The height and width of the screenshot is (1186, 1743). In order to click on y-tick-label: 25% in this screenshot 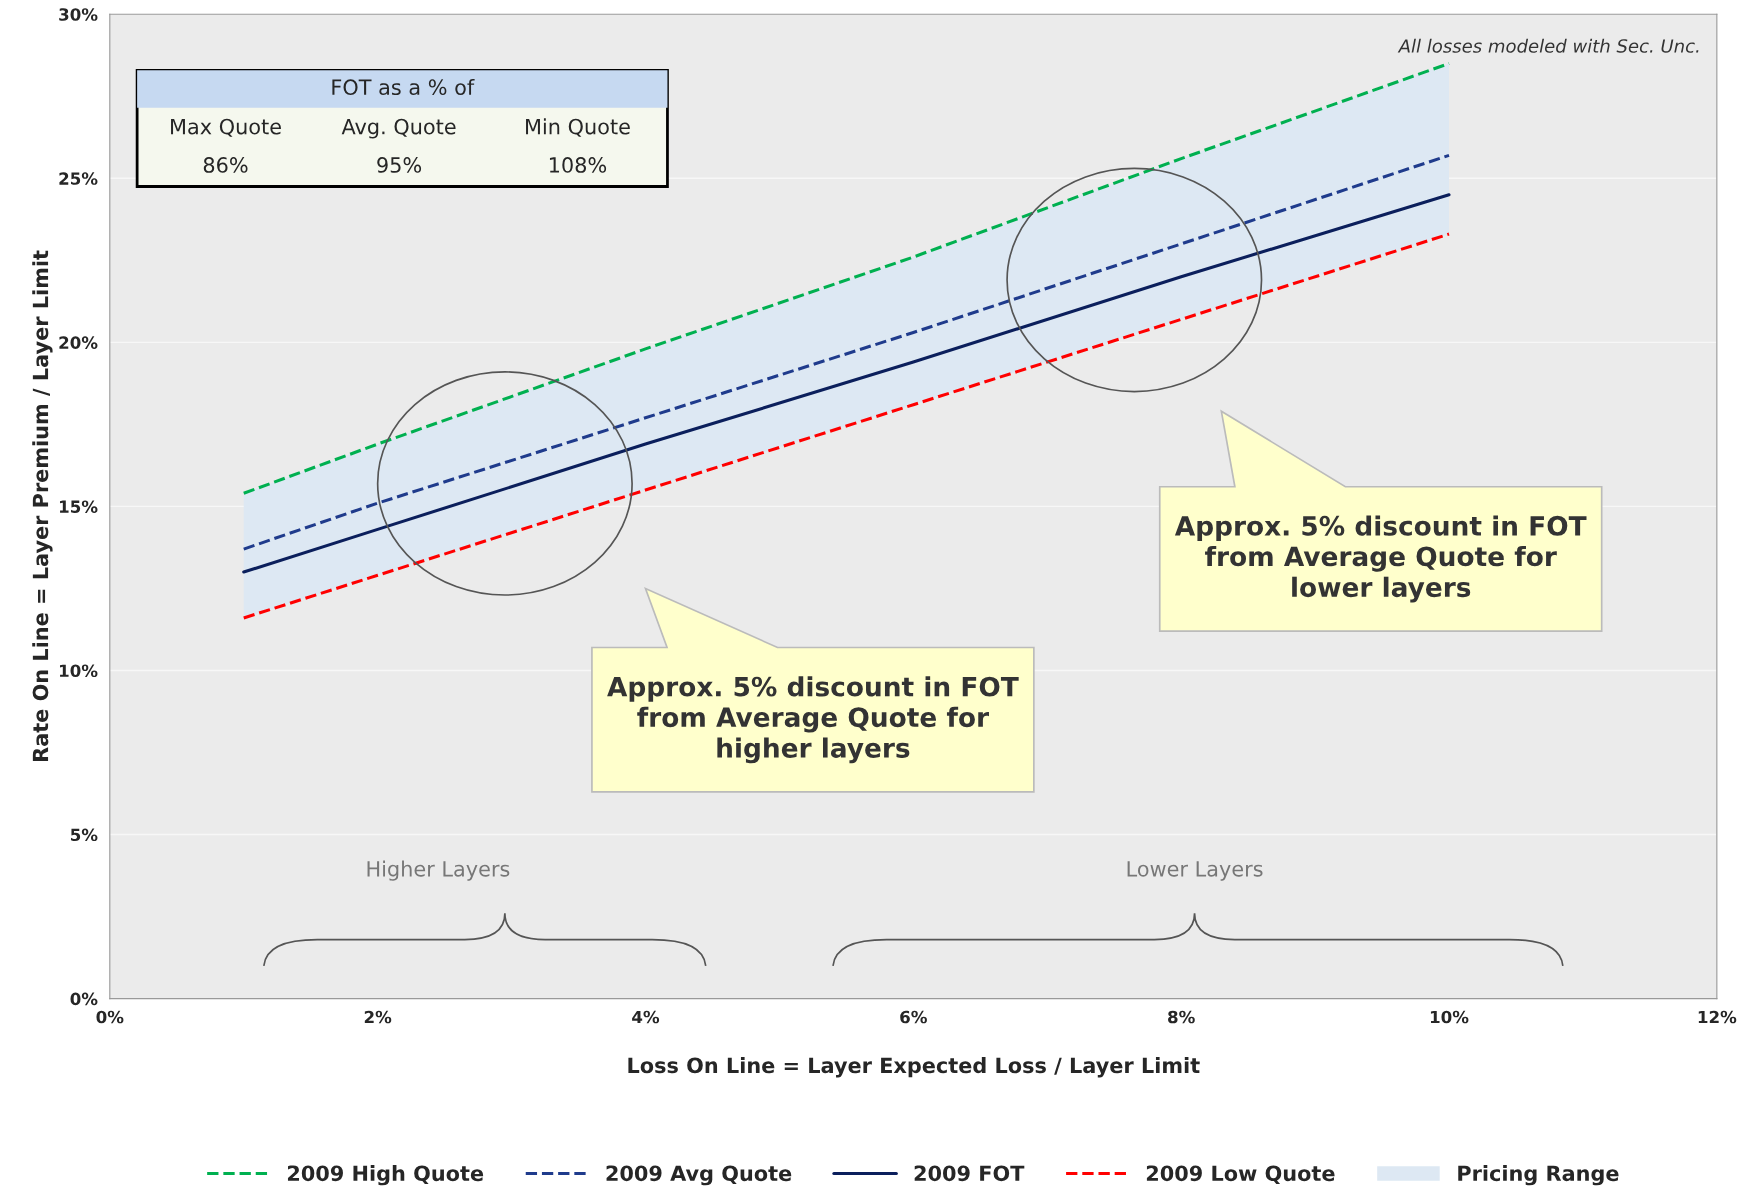, I will do `click(78, 178)`.